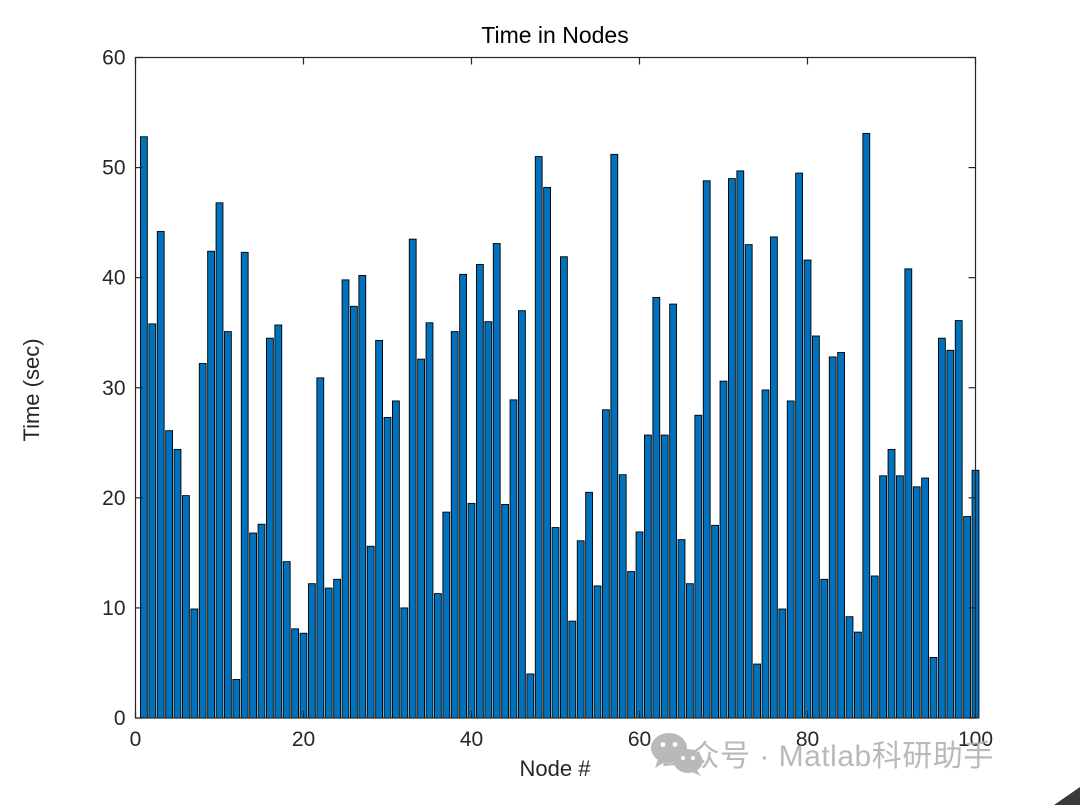 The width and height of the screenshot is (1080, 805). What do you see at coordinates (555, 35) in the screenshot?
I see `chart-title: Time in Nodes` at bounding box center [555, 35].